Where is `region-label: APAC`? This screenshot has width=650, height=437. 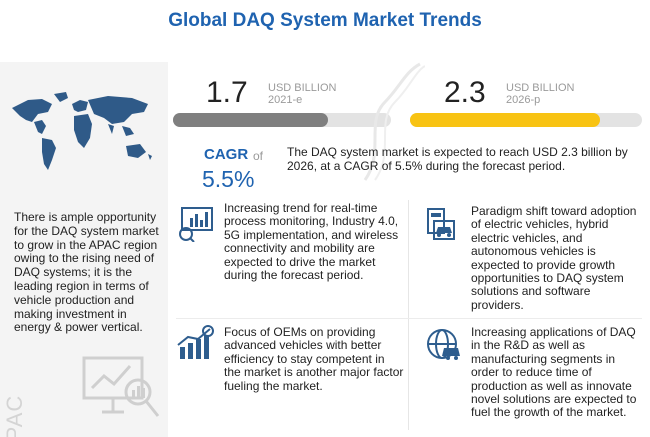 region-label: APAC is located at coordinates (14, 415).